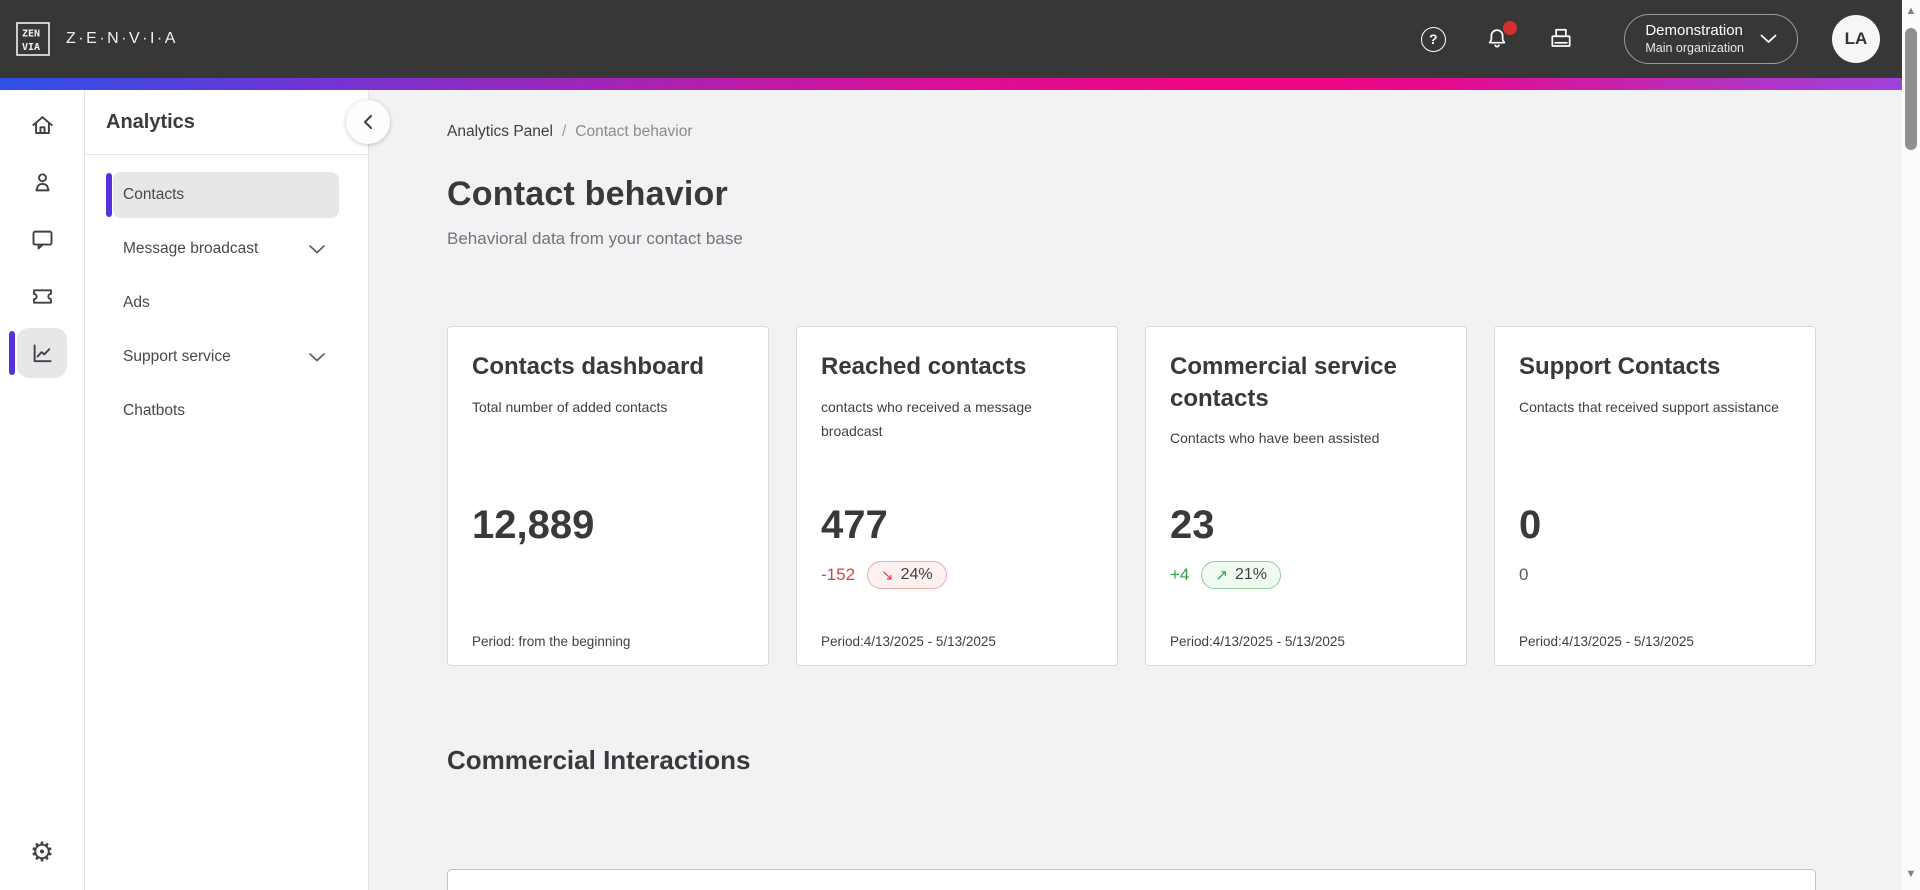 This screenshot has width=1920, height=890. Describe the element at coordinates (1131, 879) in the screenshot. I see `commercial-interactions-card` at that location.